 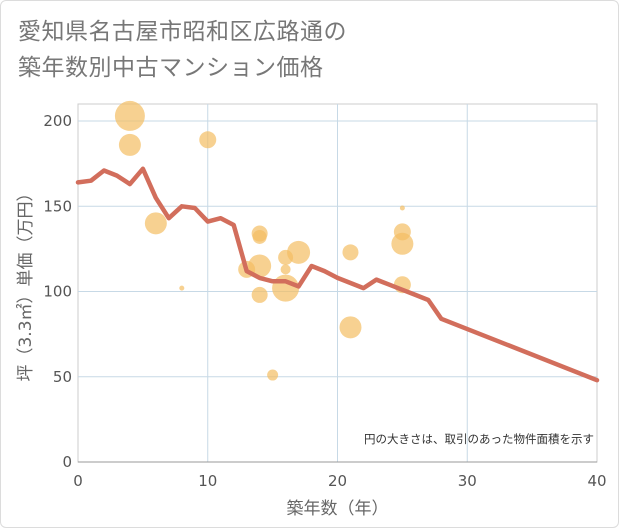 I want to click on x-tick-label: 30, so click(x=467, y=481).